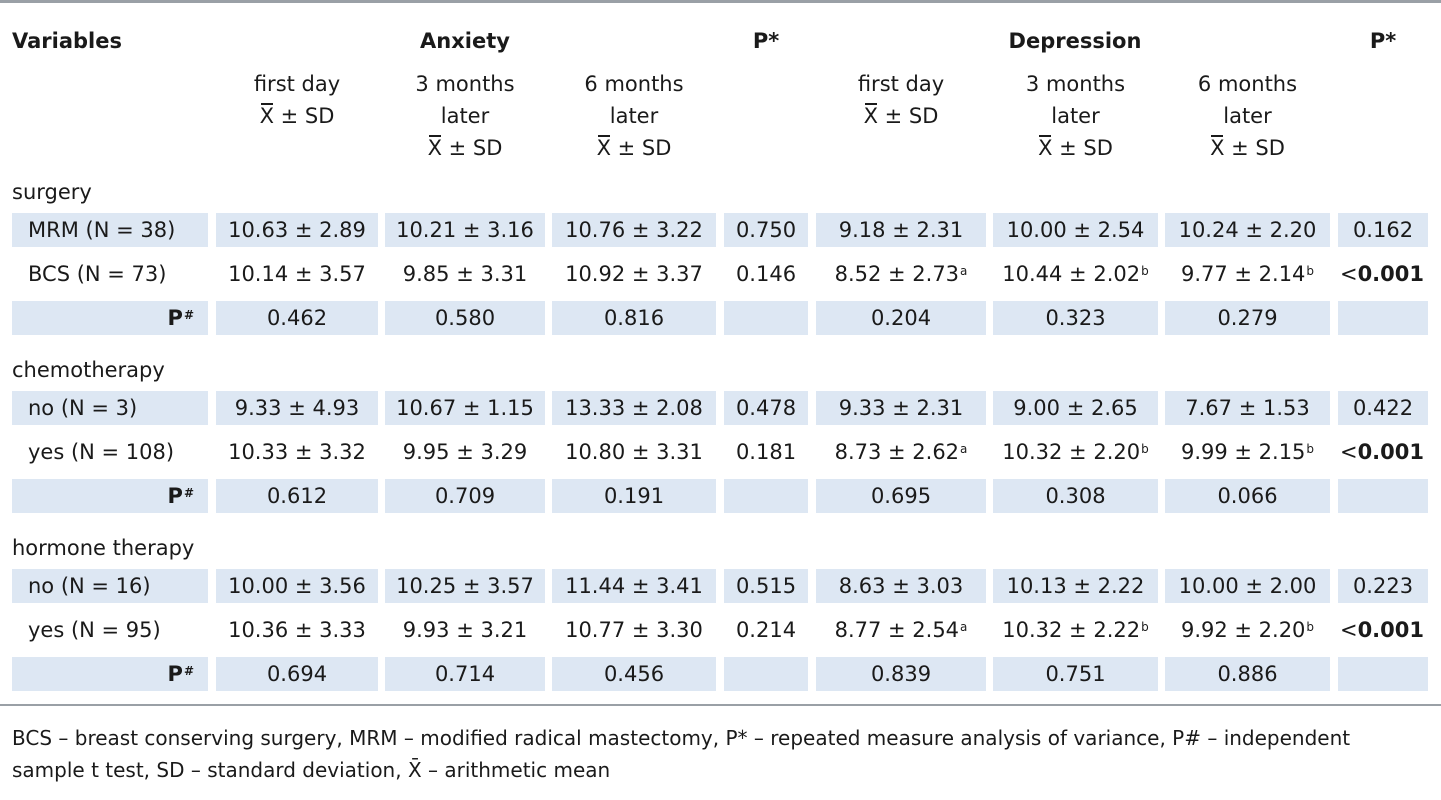 This screenshot has height=800, width=1441. I want to click on table-cell: 11.44 ± 3.41, so click(634, 586).